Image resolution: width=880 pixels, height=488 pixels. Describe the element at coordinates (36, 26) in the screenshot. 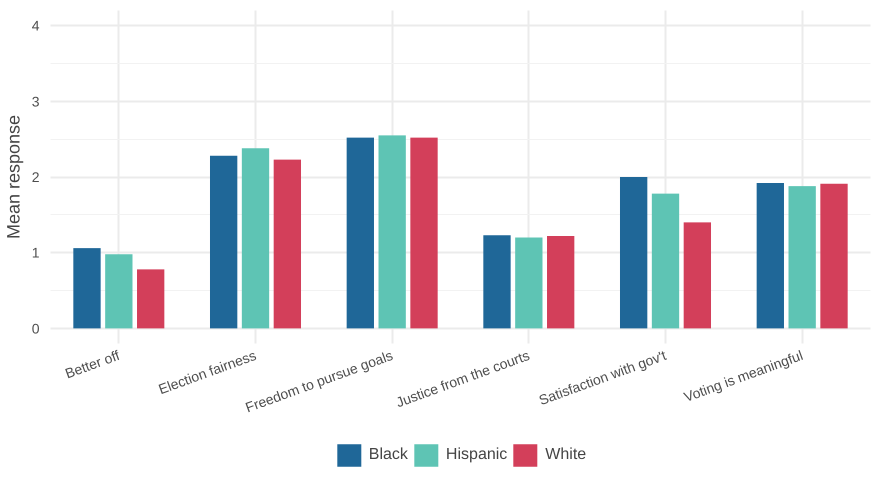

I see `y-tick-label: 4` at that location.